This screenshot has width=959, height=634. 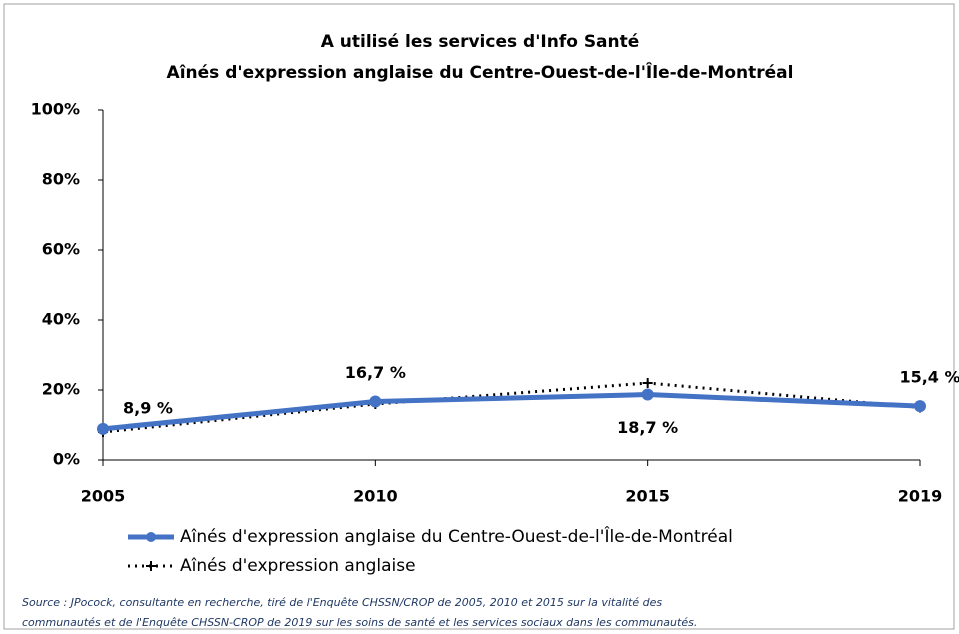 I want to click on y-tick-label: 20%, so click(x=61, y=389).